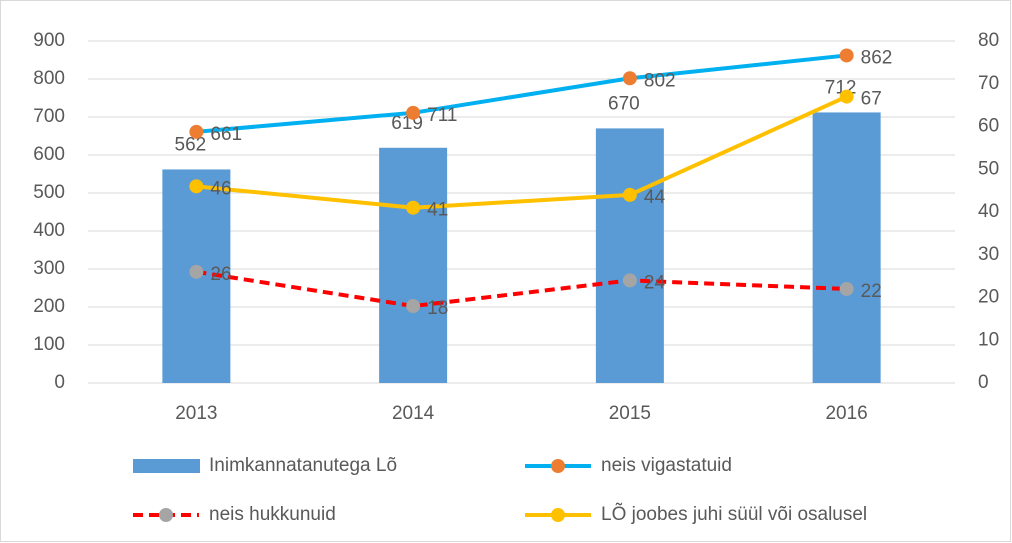  What do you see at coordinates (983, 382) in the screenshot?
I see `y2-tick-label: 0` at bounding box center [983, 382].